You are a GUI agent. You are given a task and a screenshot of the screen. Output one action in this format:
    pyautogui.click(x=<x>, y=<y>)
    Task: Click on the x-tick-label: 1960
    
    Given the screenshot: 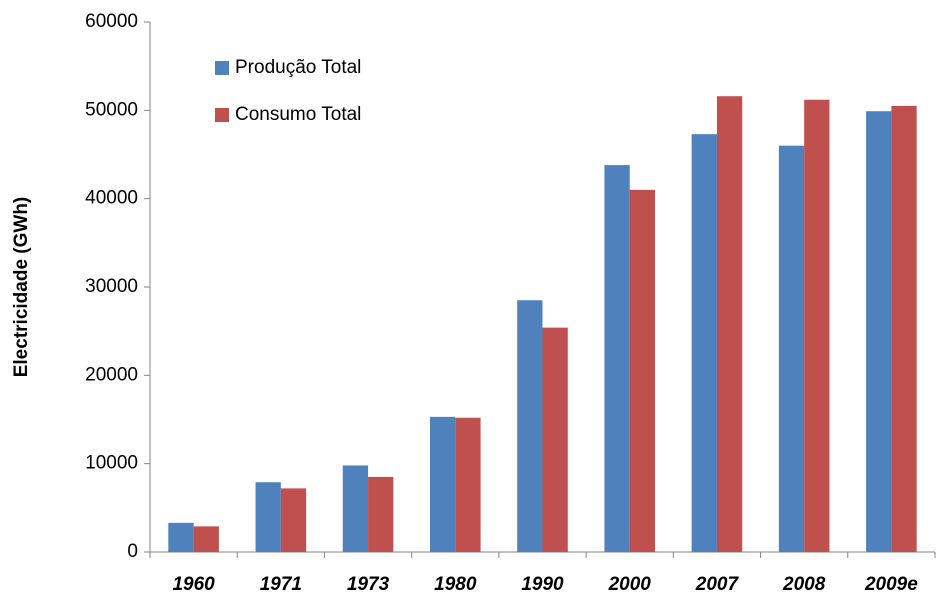 What is the action you would take?
    pyautogui.click(x=193, y=584)
    